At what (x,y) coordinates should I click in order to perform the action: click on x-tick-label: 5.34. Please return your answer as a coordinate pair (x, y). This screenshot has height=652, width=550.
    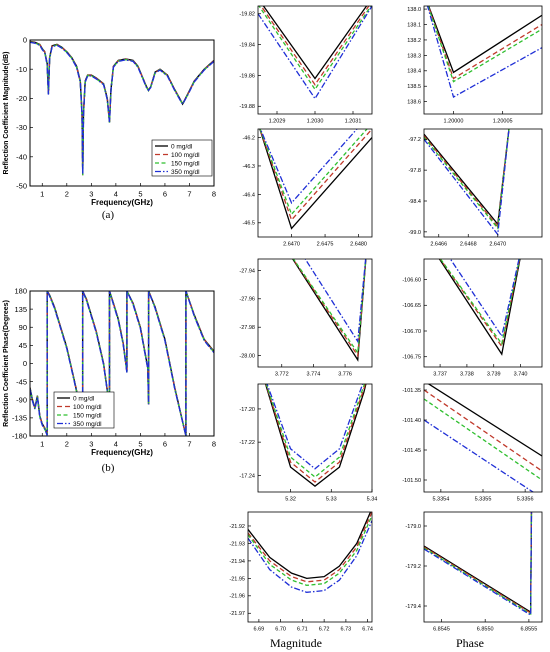
    Looking at the image, I should click on (372, 500).